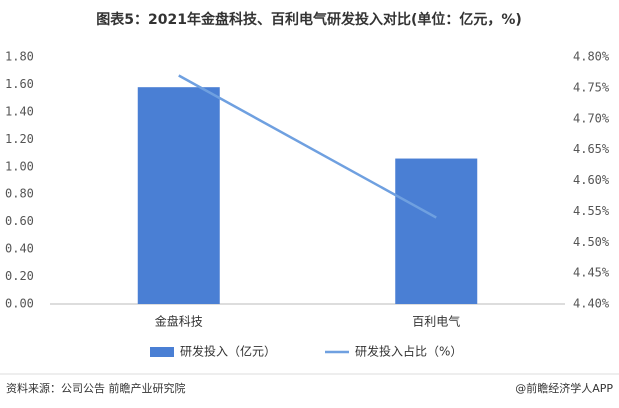 This screenshot has height=408, width=619. What do you see at coordinates (591, 87) in the screenshot?
I see `y2-tick-label: 4.75%` at bounding box center [591, 87].